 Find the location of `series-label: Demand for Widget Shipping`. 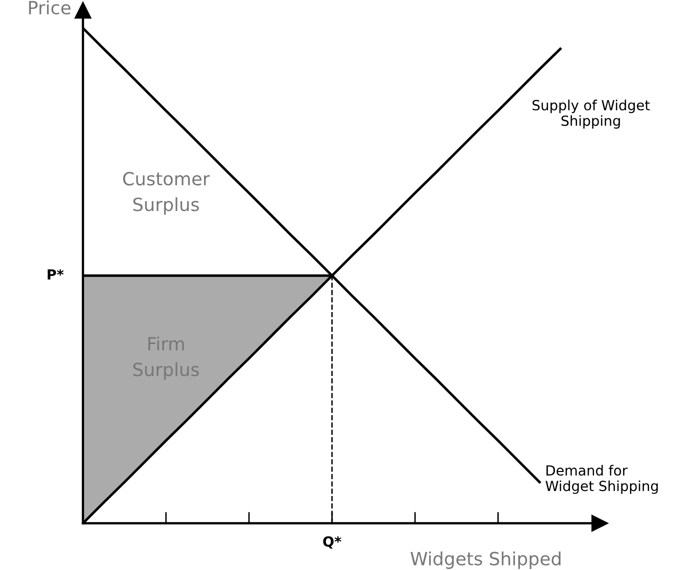

series-label: Demand for Widget Shipping is located at coordinates (602, 479).